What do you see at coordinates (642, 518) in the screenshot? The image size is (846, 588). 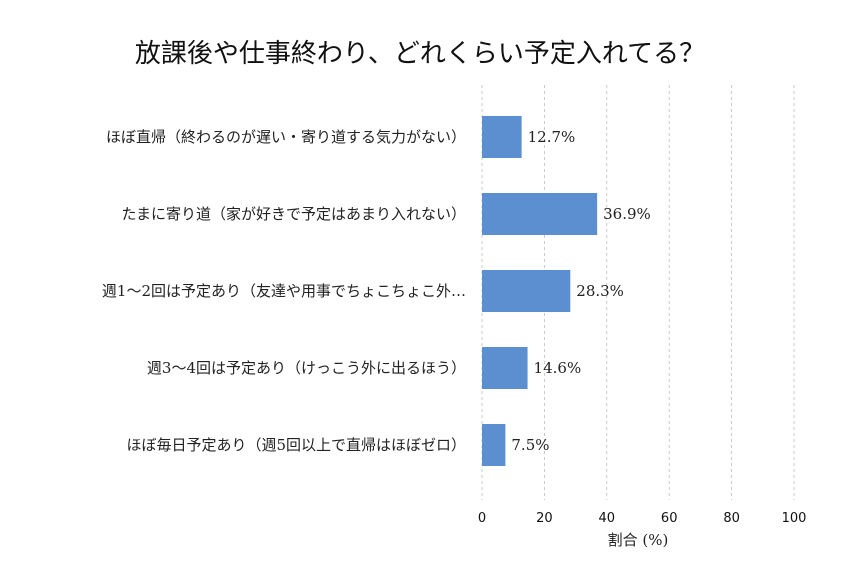 I see `x-tick-labels: 0 20 40 60 80 100` at bounding box center [642, 518].